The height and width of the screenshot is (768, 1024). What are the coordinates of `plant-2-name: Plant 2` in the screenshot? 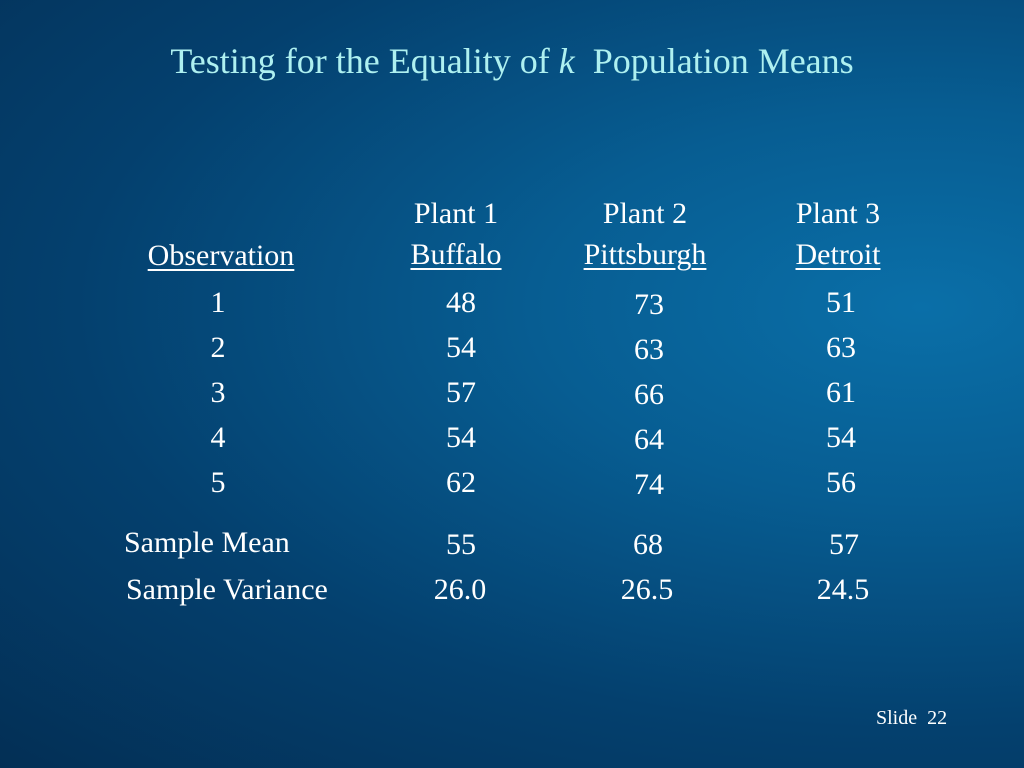 It's located at (645, 213).